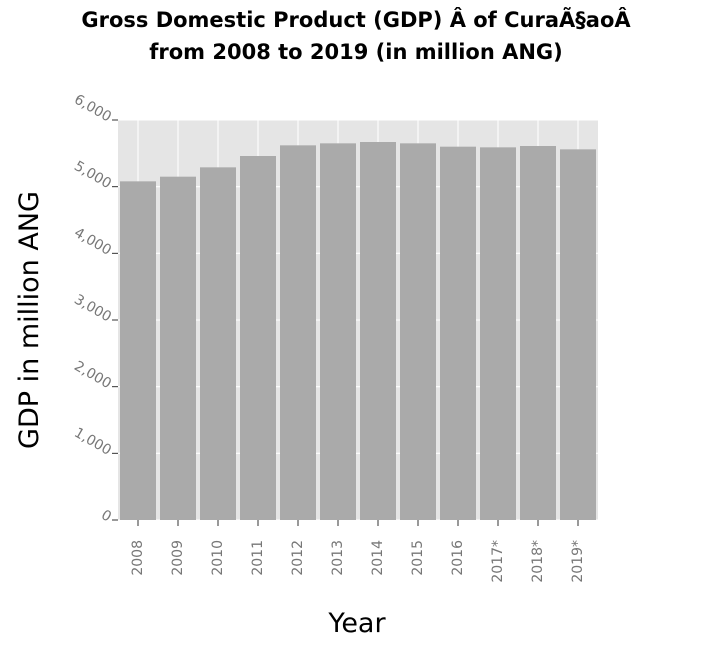  What do you see at coordinates (106, 516) in the screenshot?
I see `y-tick-label: 0` at bounding box center [106, 516].